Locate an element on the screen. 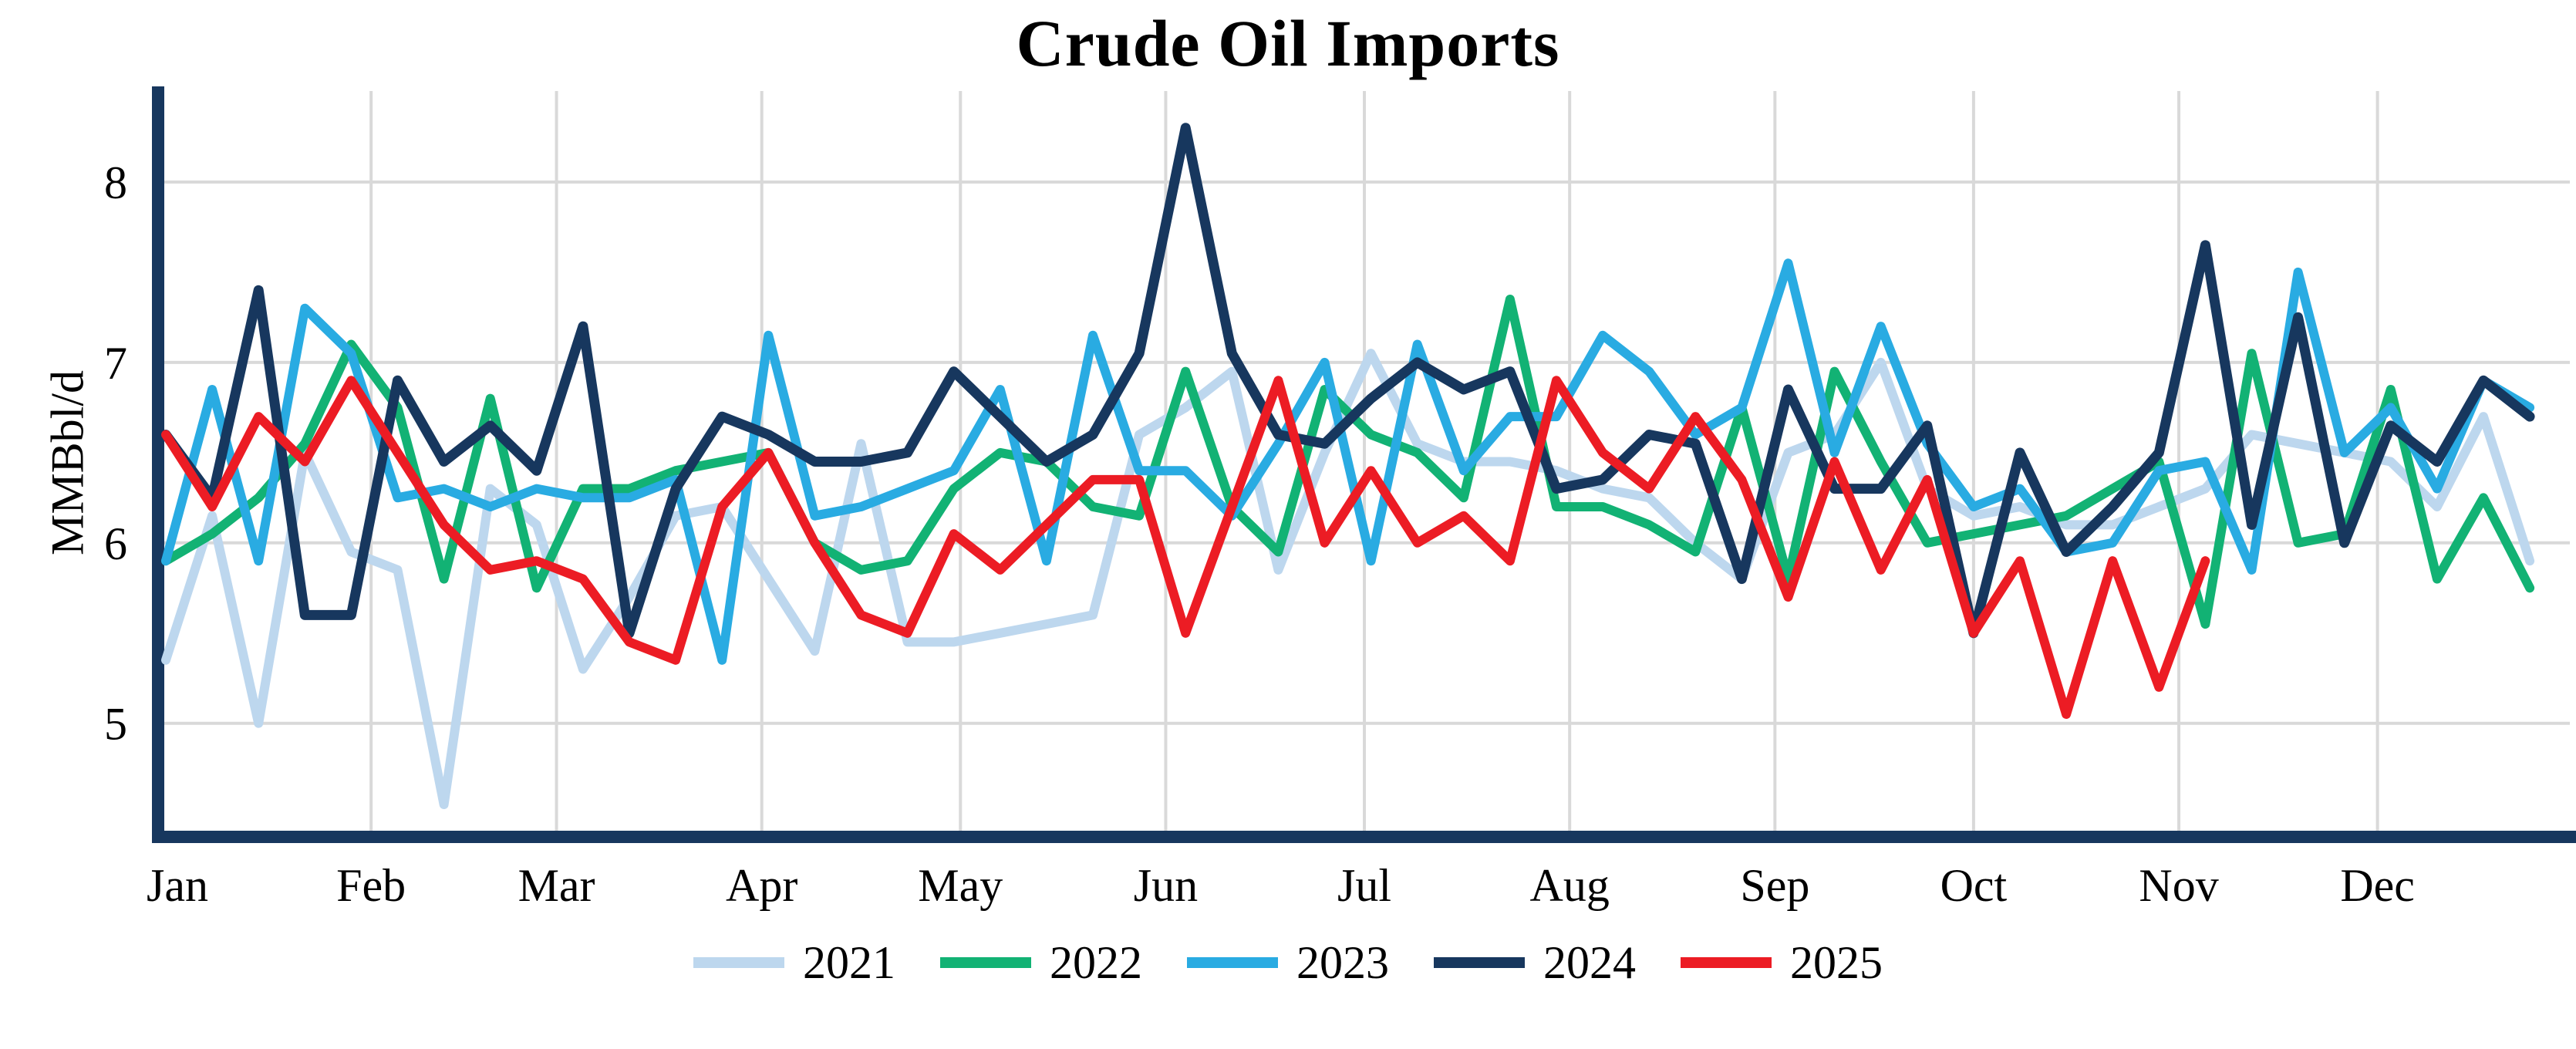 This screenshot has height=1049, width=2576. x-tick-label-Jan: Jan is located at coordinates (177, 885).